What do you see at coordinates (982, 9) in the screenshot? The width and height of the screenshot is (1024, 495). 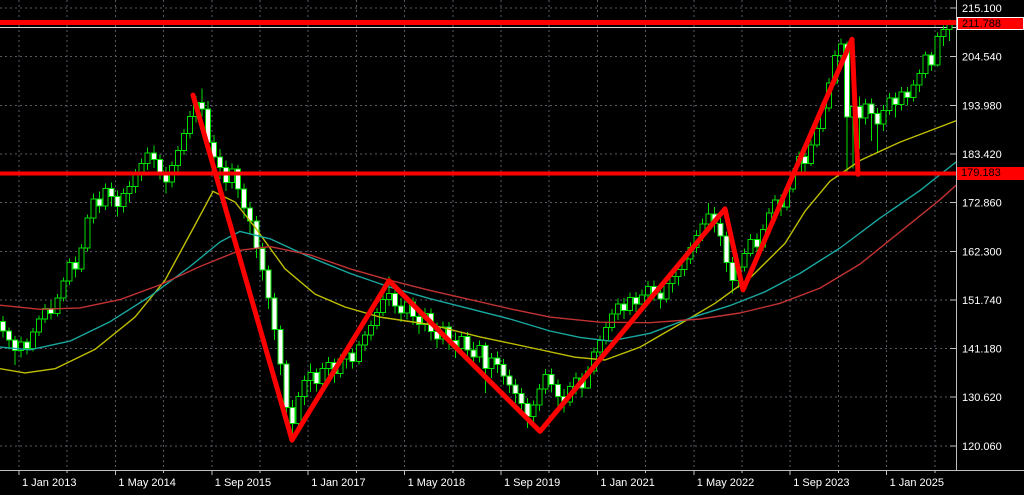 I see `price-tick-label: 215.100` at bounding box center [982, 9].